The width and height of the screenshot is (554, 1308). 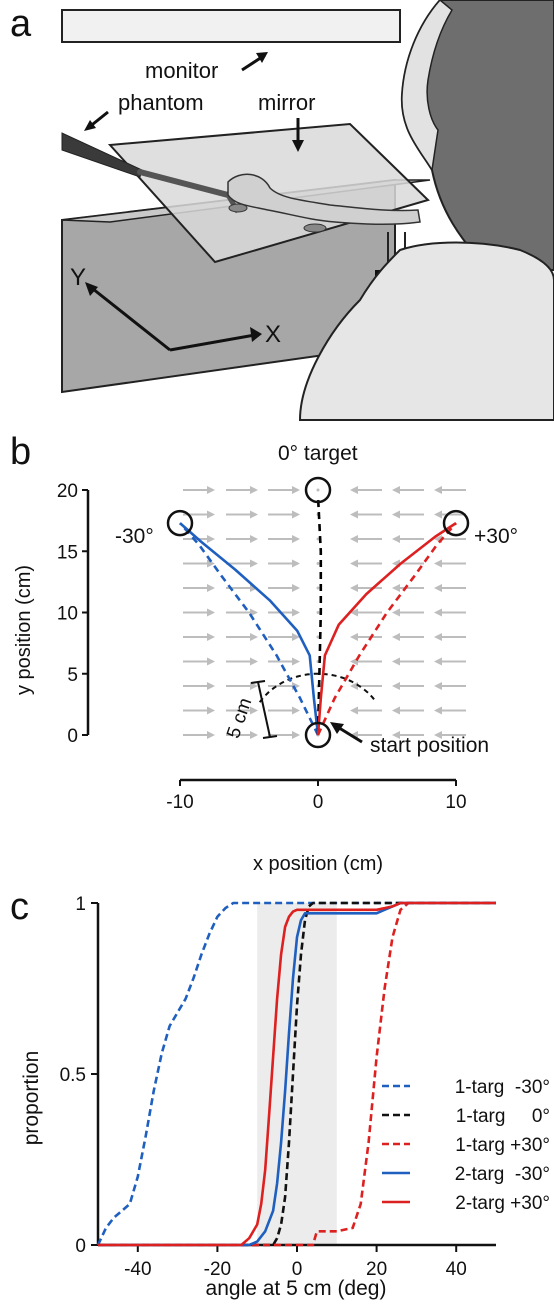 What do you see at coordinates (238, 208) in the screenshot?
I see `phantom-handle` at bounding box center [238, 208].